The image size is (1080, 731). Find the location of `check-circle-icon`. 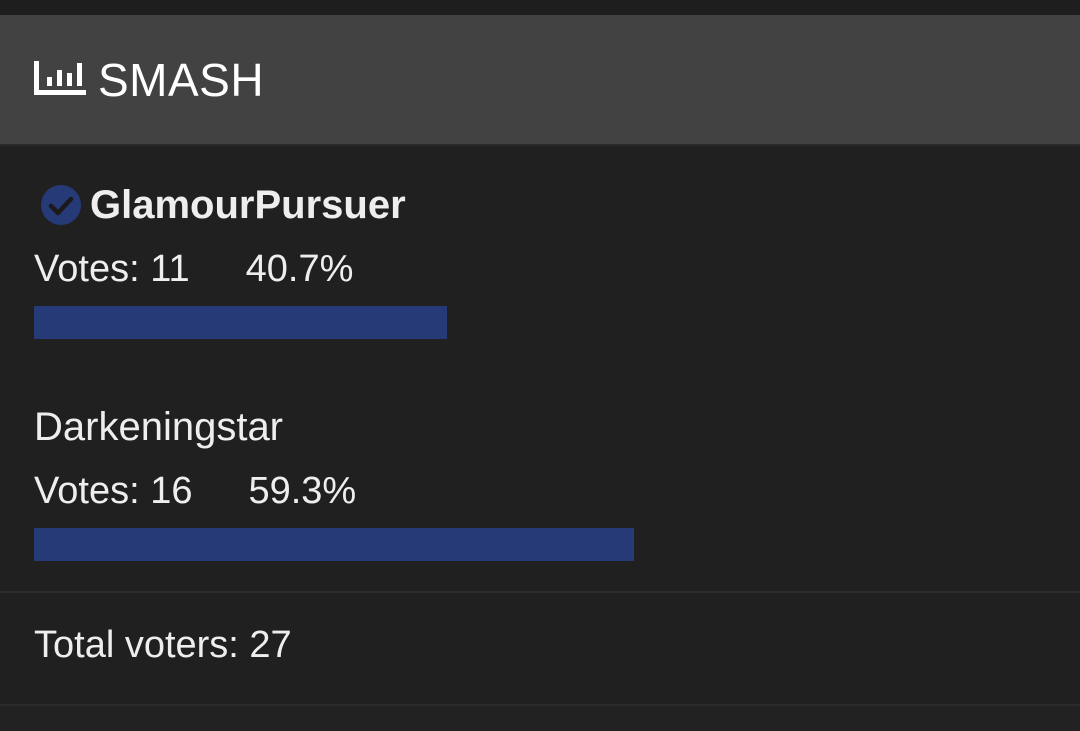

check-circle-icon is located at coordinates (61, 205).